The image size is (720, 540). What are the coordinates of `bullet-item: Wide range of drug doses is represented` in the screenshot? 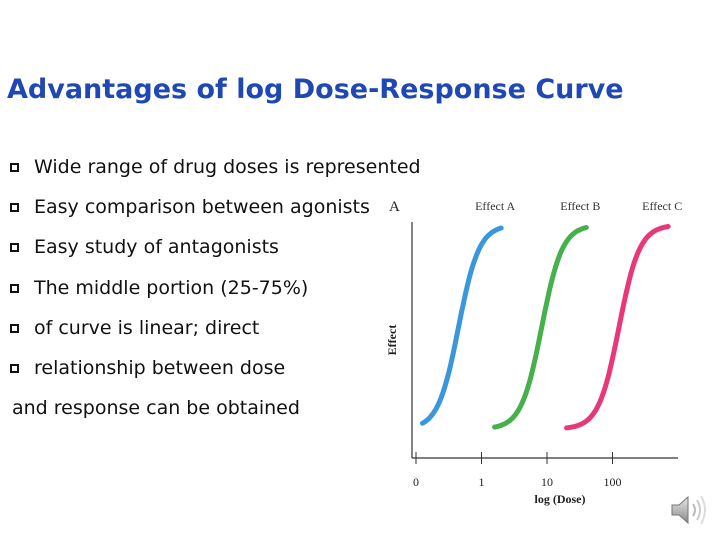 It's located at (215, 167).